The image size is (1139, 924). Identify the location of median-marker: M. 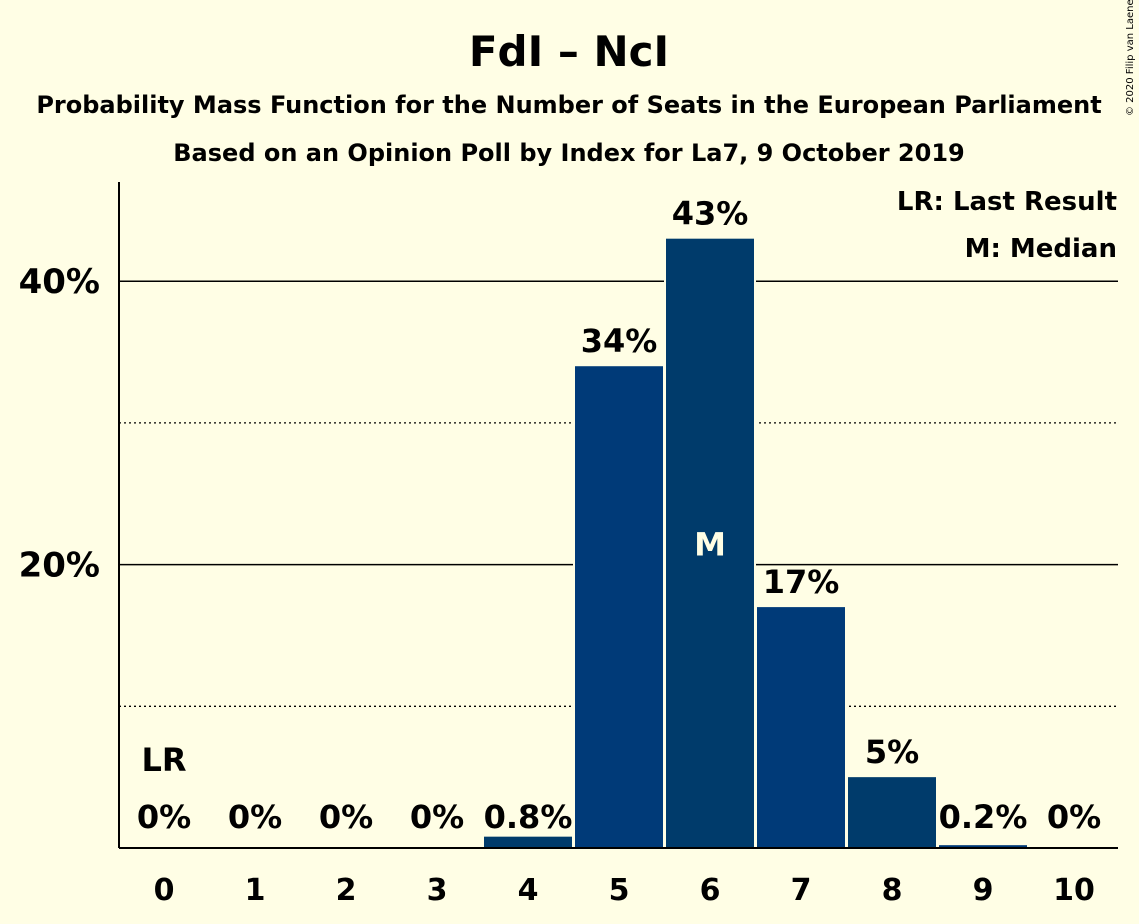
(710, 544).